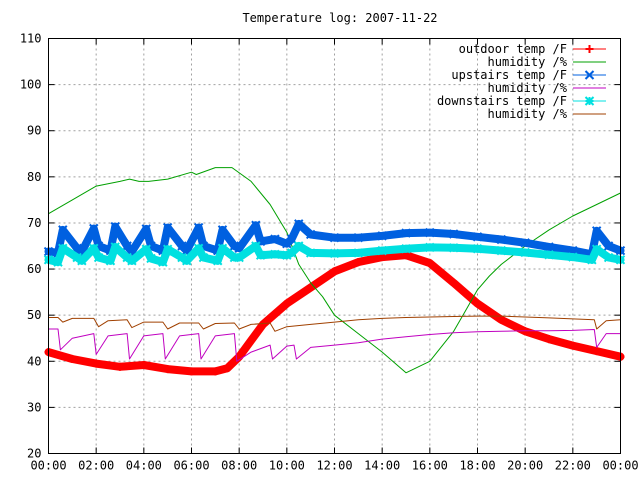 The width and height of the screenshot is (640, 480). What do you see at coordinates (477, 466) in the screenshot?
I see `x-tick-label: 18:00` at bounding box center [477, 466].